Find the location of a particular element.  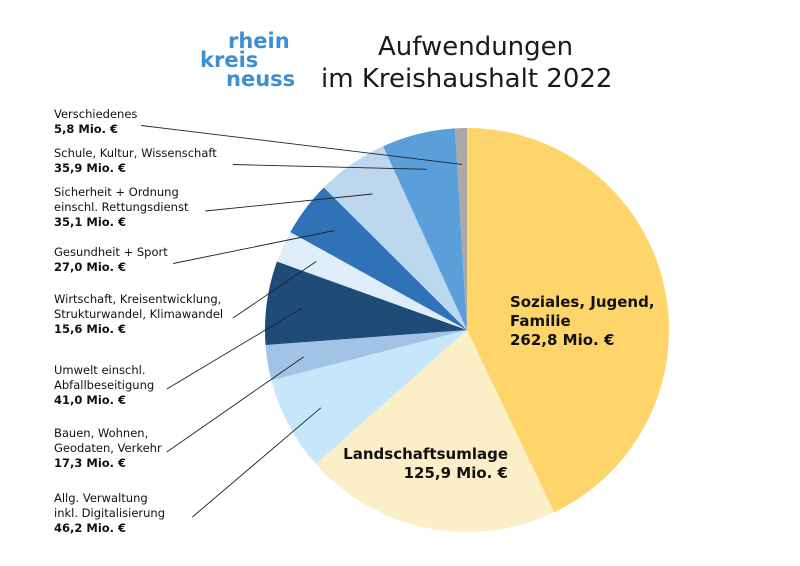

slice-label-line: einschl. Rettungsdienst is located at coordinates (121, 207).